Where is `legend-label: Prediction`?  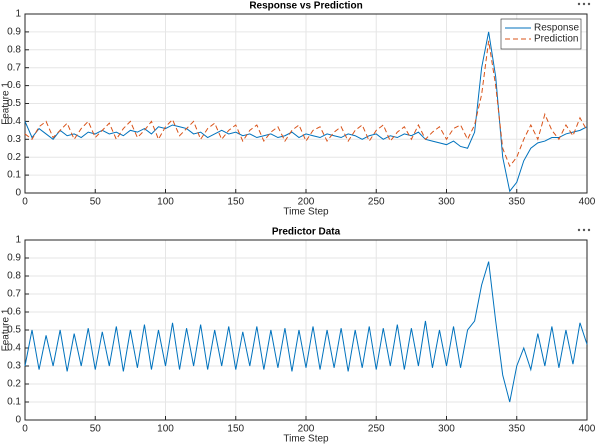
legend-label: Prediction is located at coordinates (556, 39).